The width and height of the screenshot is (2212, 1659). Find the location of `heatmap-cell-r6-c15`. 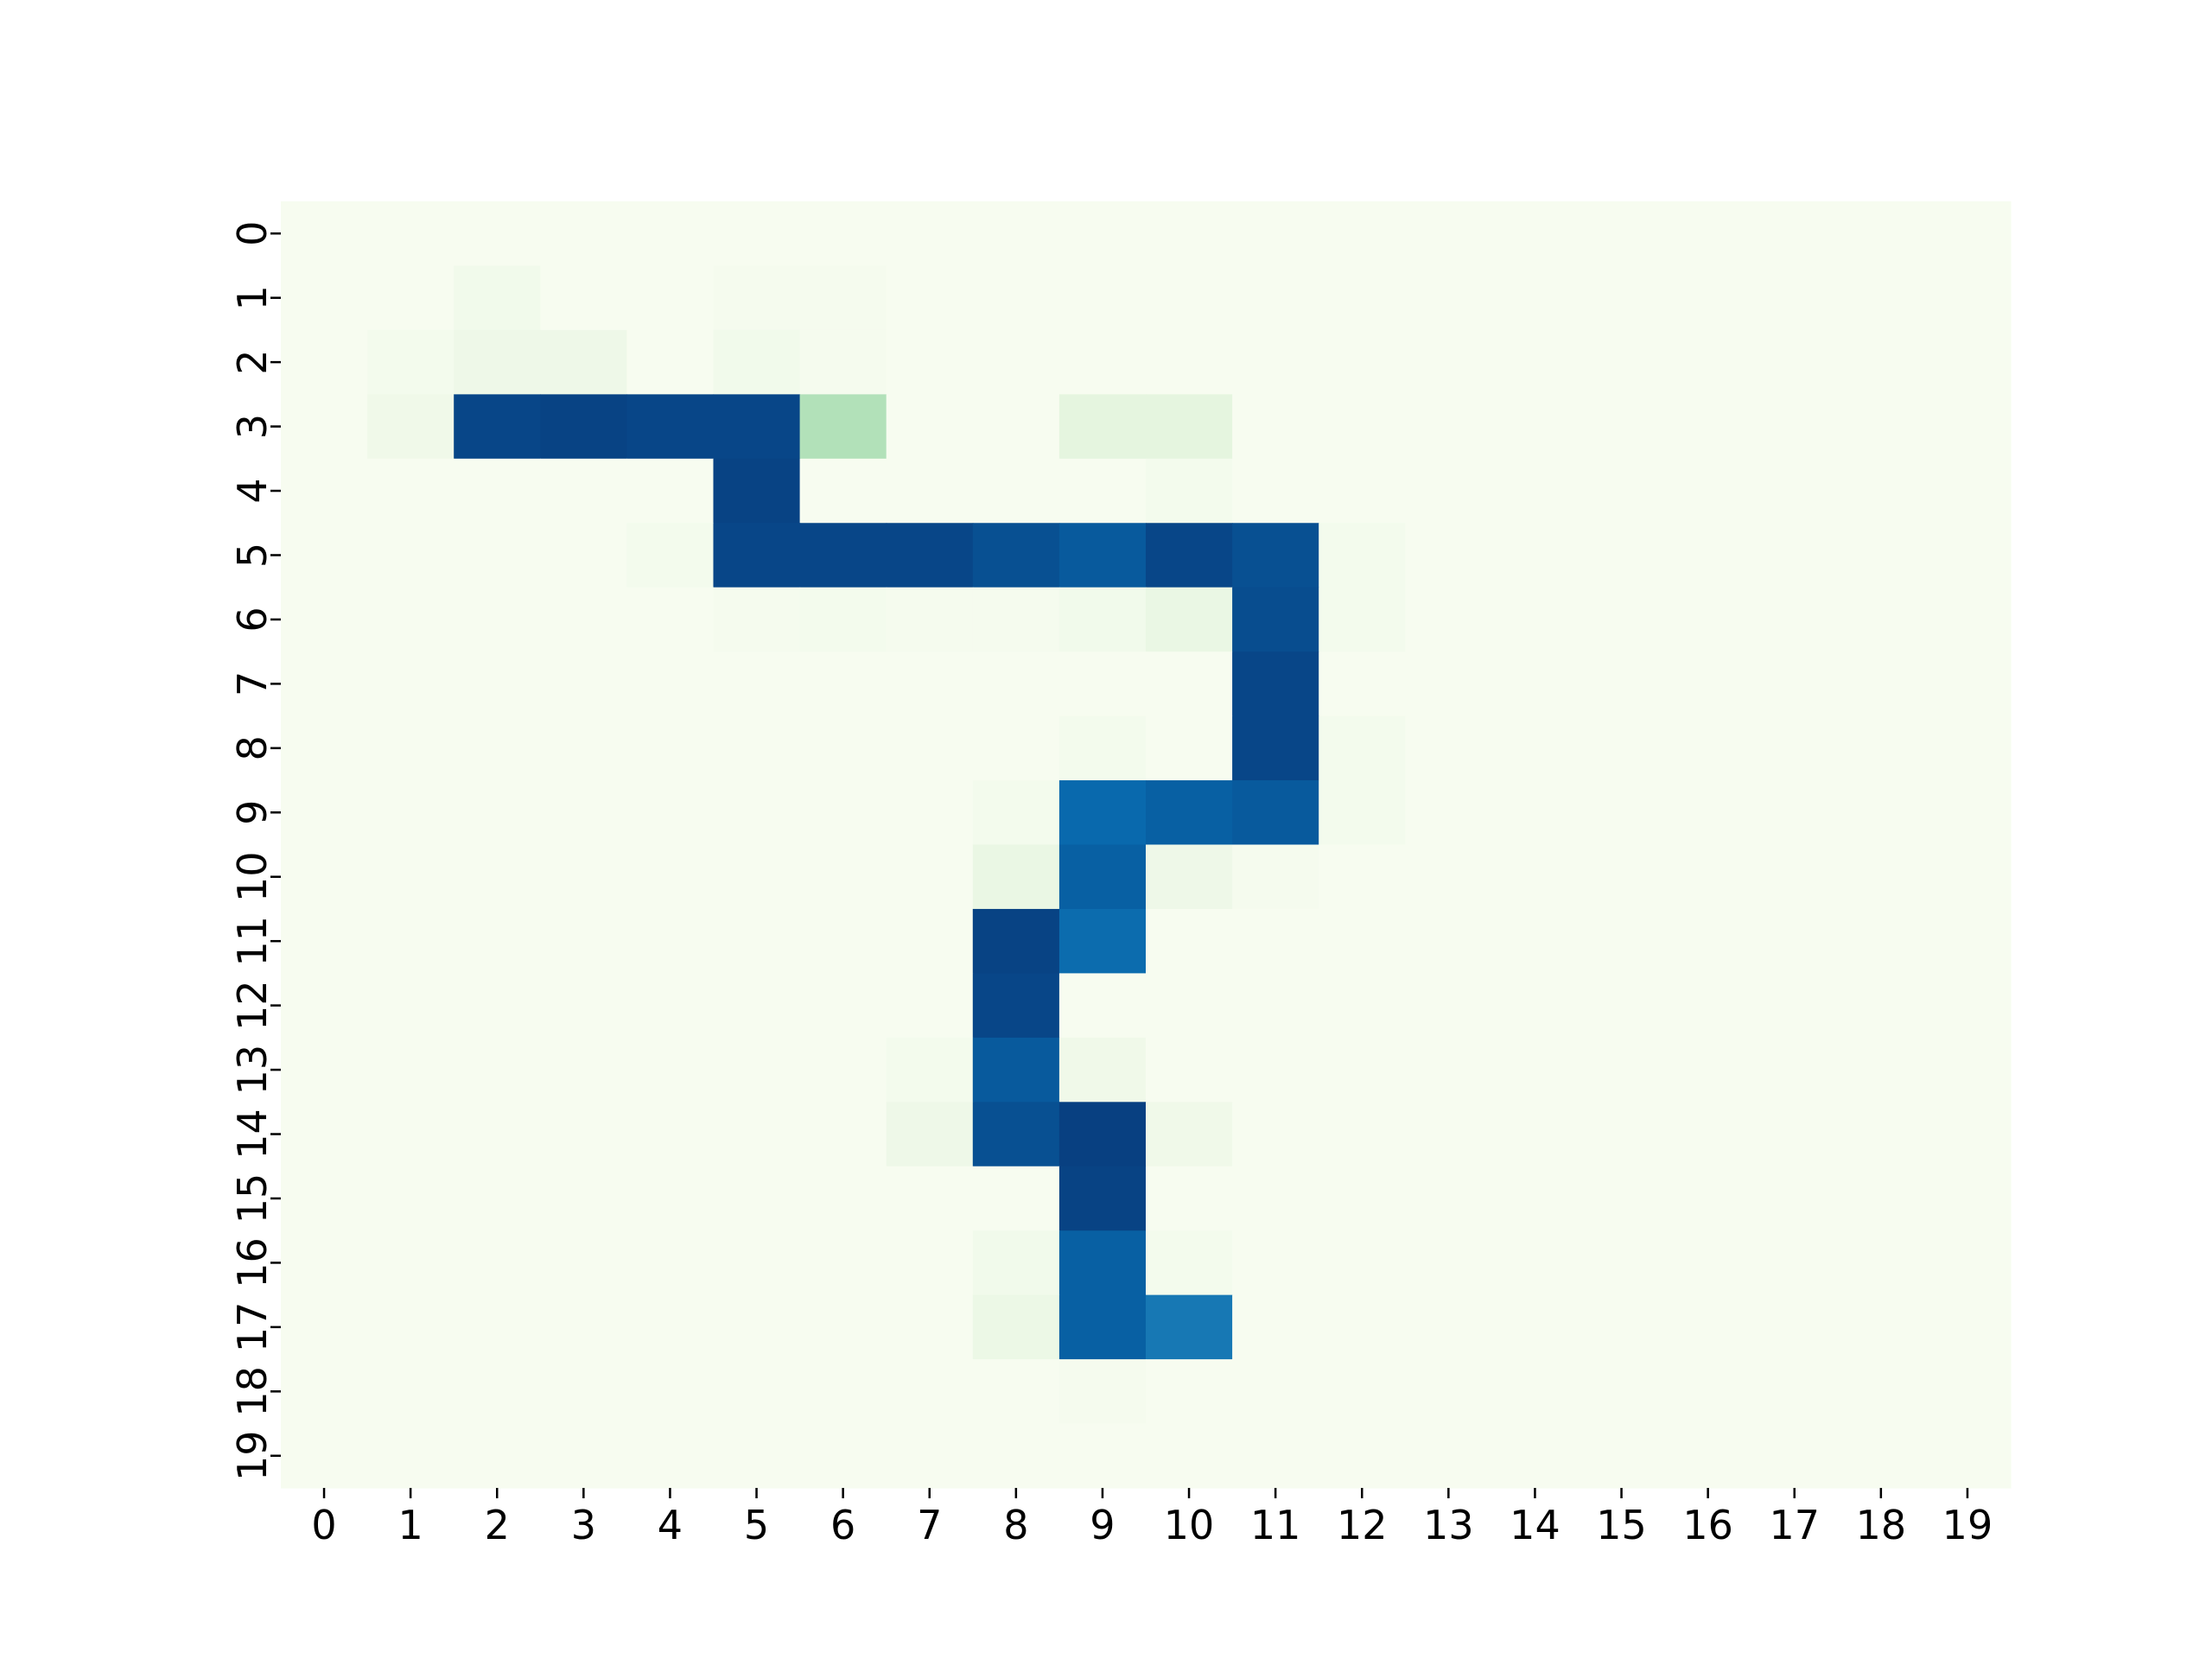

heatmap-cell-r6-c15 is located at coordinates (1622, 619).